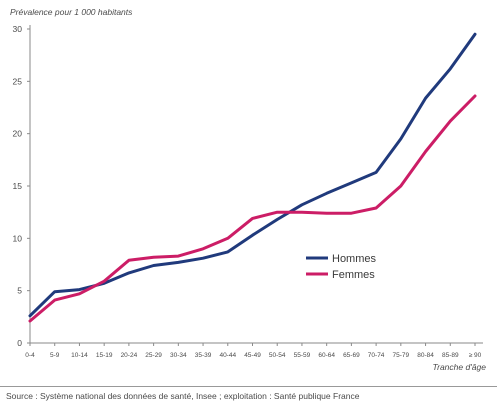 This screenshot has height=415, width=497. Describe the element at coordinates (475, 355) in the screenshot. I see `x-tick-label: ≥ 90` at that location.